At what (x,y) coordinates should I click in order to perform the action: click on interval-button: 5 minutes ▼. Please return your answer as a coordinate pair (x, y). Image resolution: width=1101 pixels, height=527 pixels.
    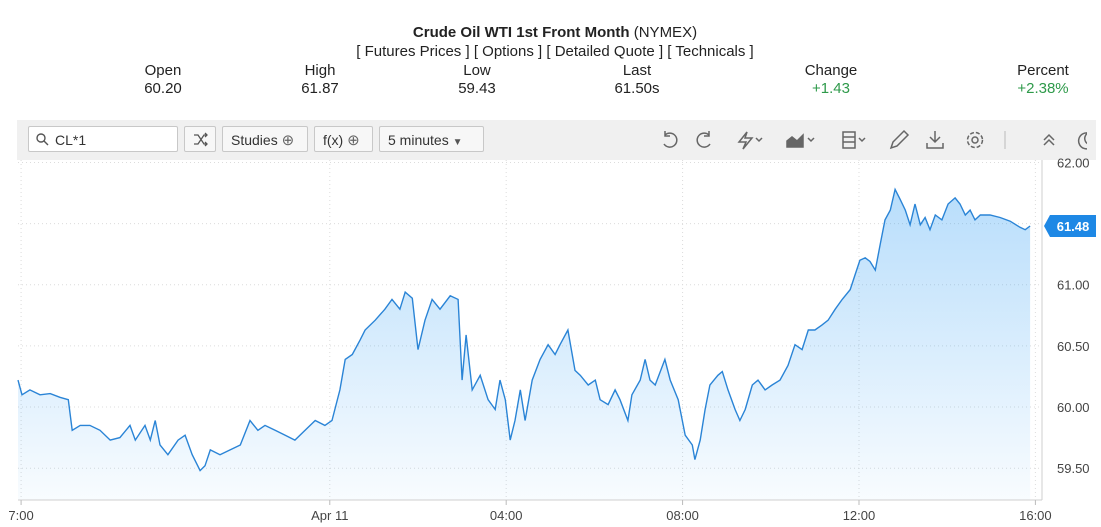
    Looking at the image, I should click on (431, 139).